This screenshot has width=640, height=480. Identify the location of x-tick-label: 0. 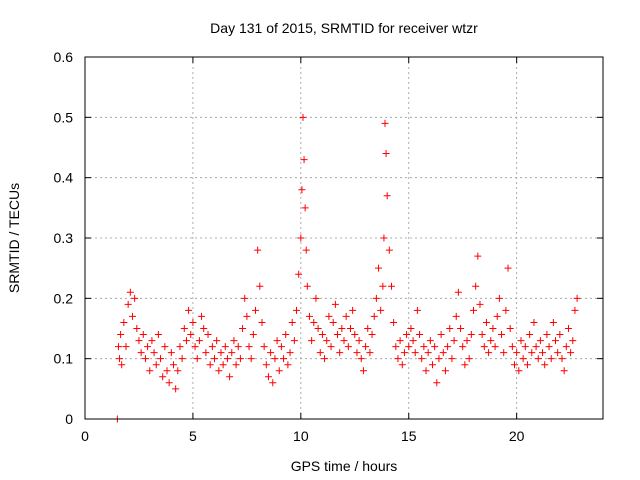
(85, 436).